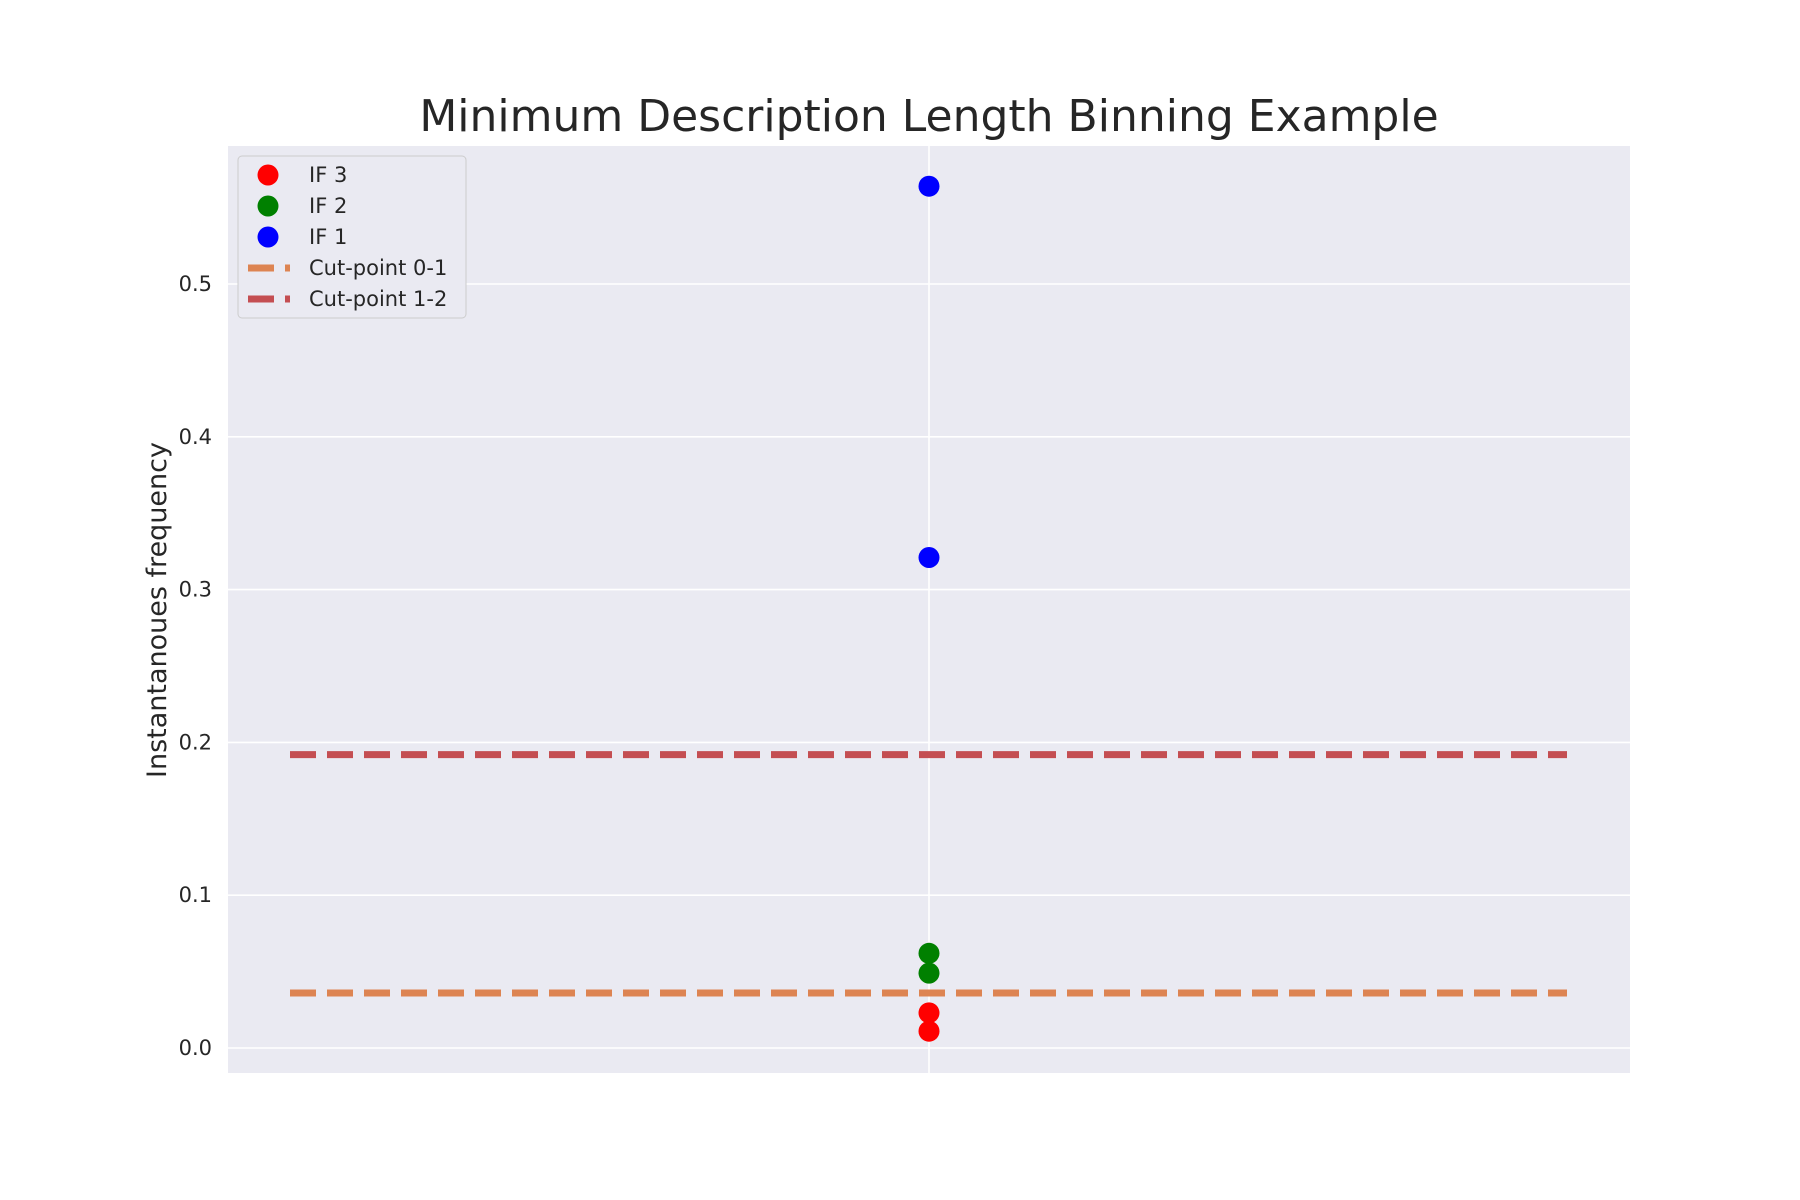 Image resolution: width=1800 pixels, height=1200 pixels. What do you see at coordinates (195, 742) in the screenshot?
I see `y-tick-label: 0.2` at bounding box center [195, 742].